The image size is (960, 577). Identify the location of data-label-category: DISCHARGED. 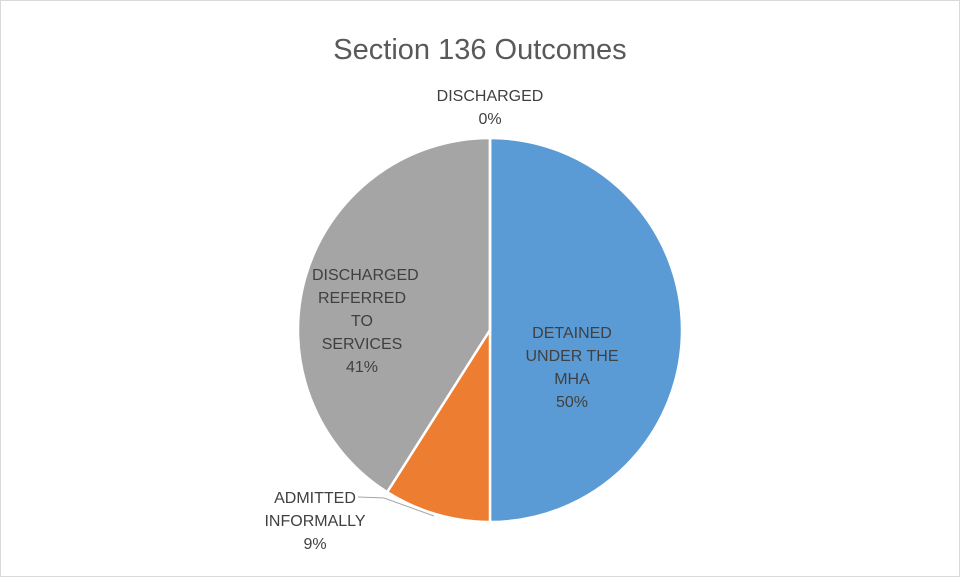
(490, 96).